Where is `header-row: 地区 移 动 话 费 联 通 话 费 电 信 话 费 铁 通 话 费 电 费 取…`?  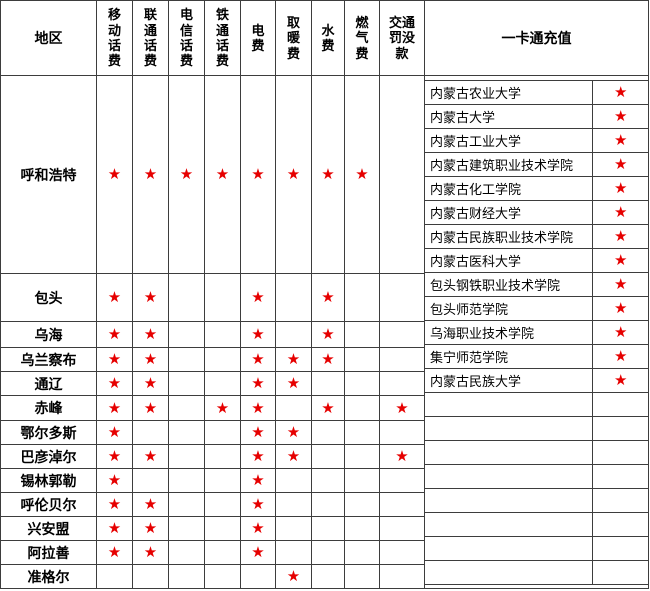
header-row: 地区 移 动 话 费 联 通 话 费 电 信 话 费 铁 通 话 费 电 费 取… is located at coordinates (324, 38).